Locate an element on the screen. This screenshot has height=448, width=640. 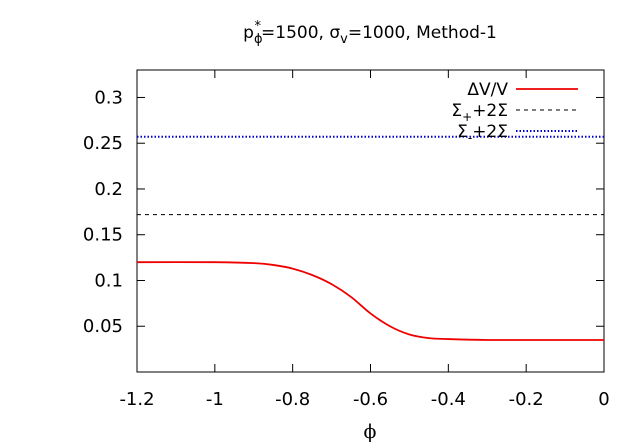
legend: ΔV/VΣ++2ΣΣ-+2Σ is located at coordinates (514, 112).